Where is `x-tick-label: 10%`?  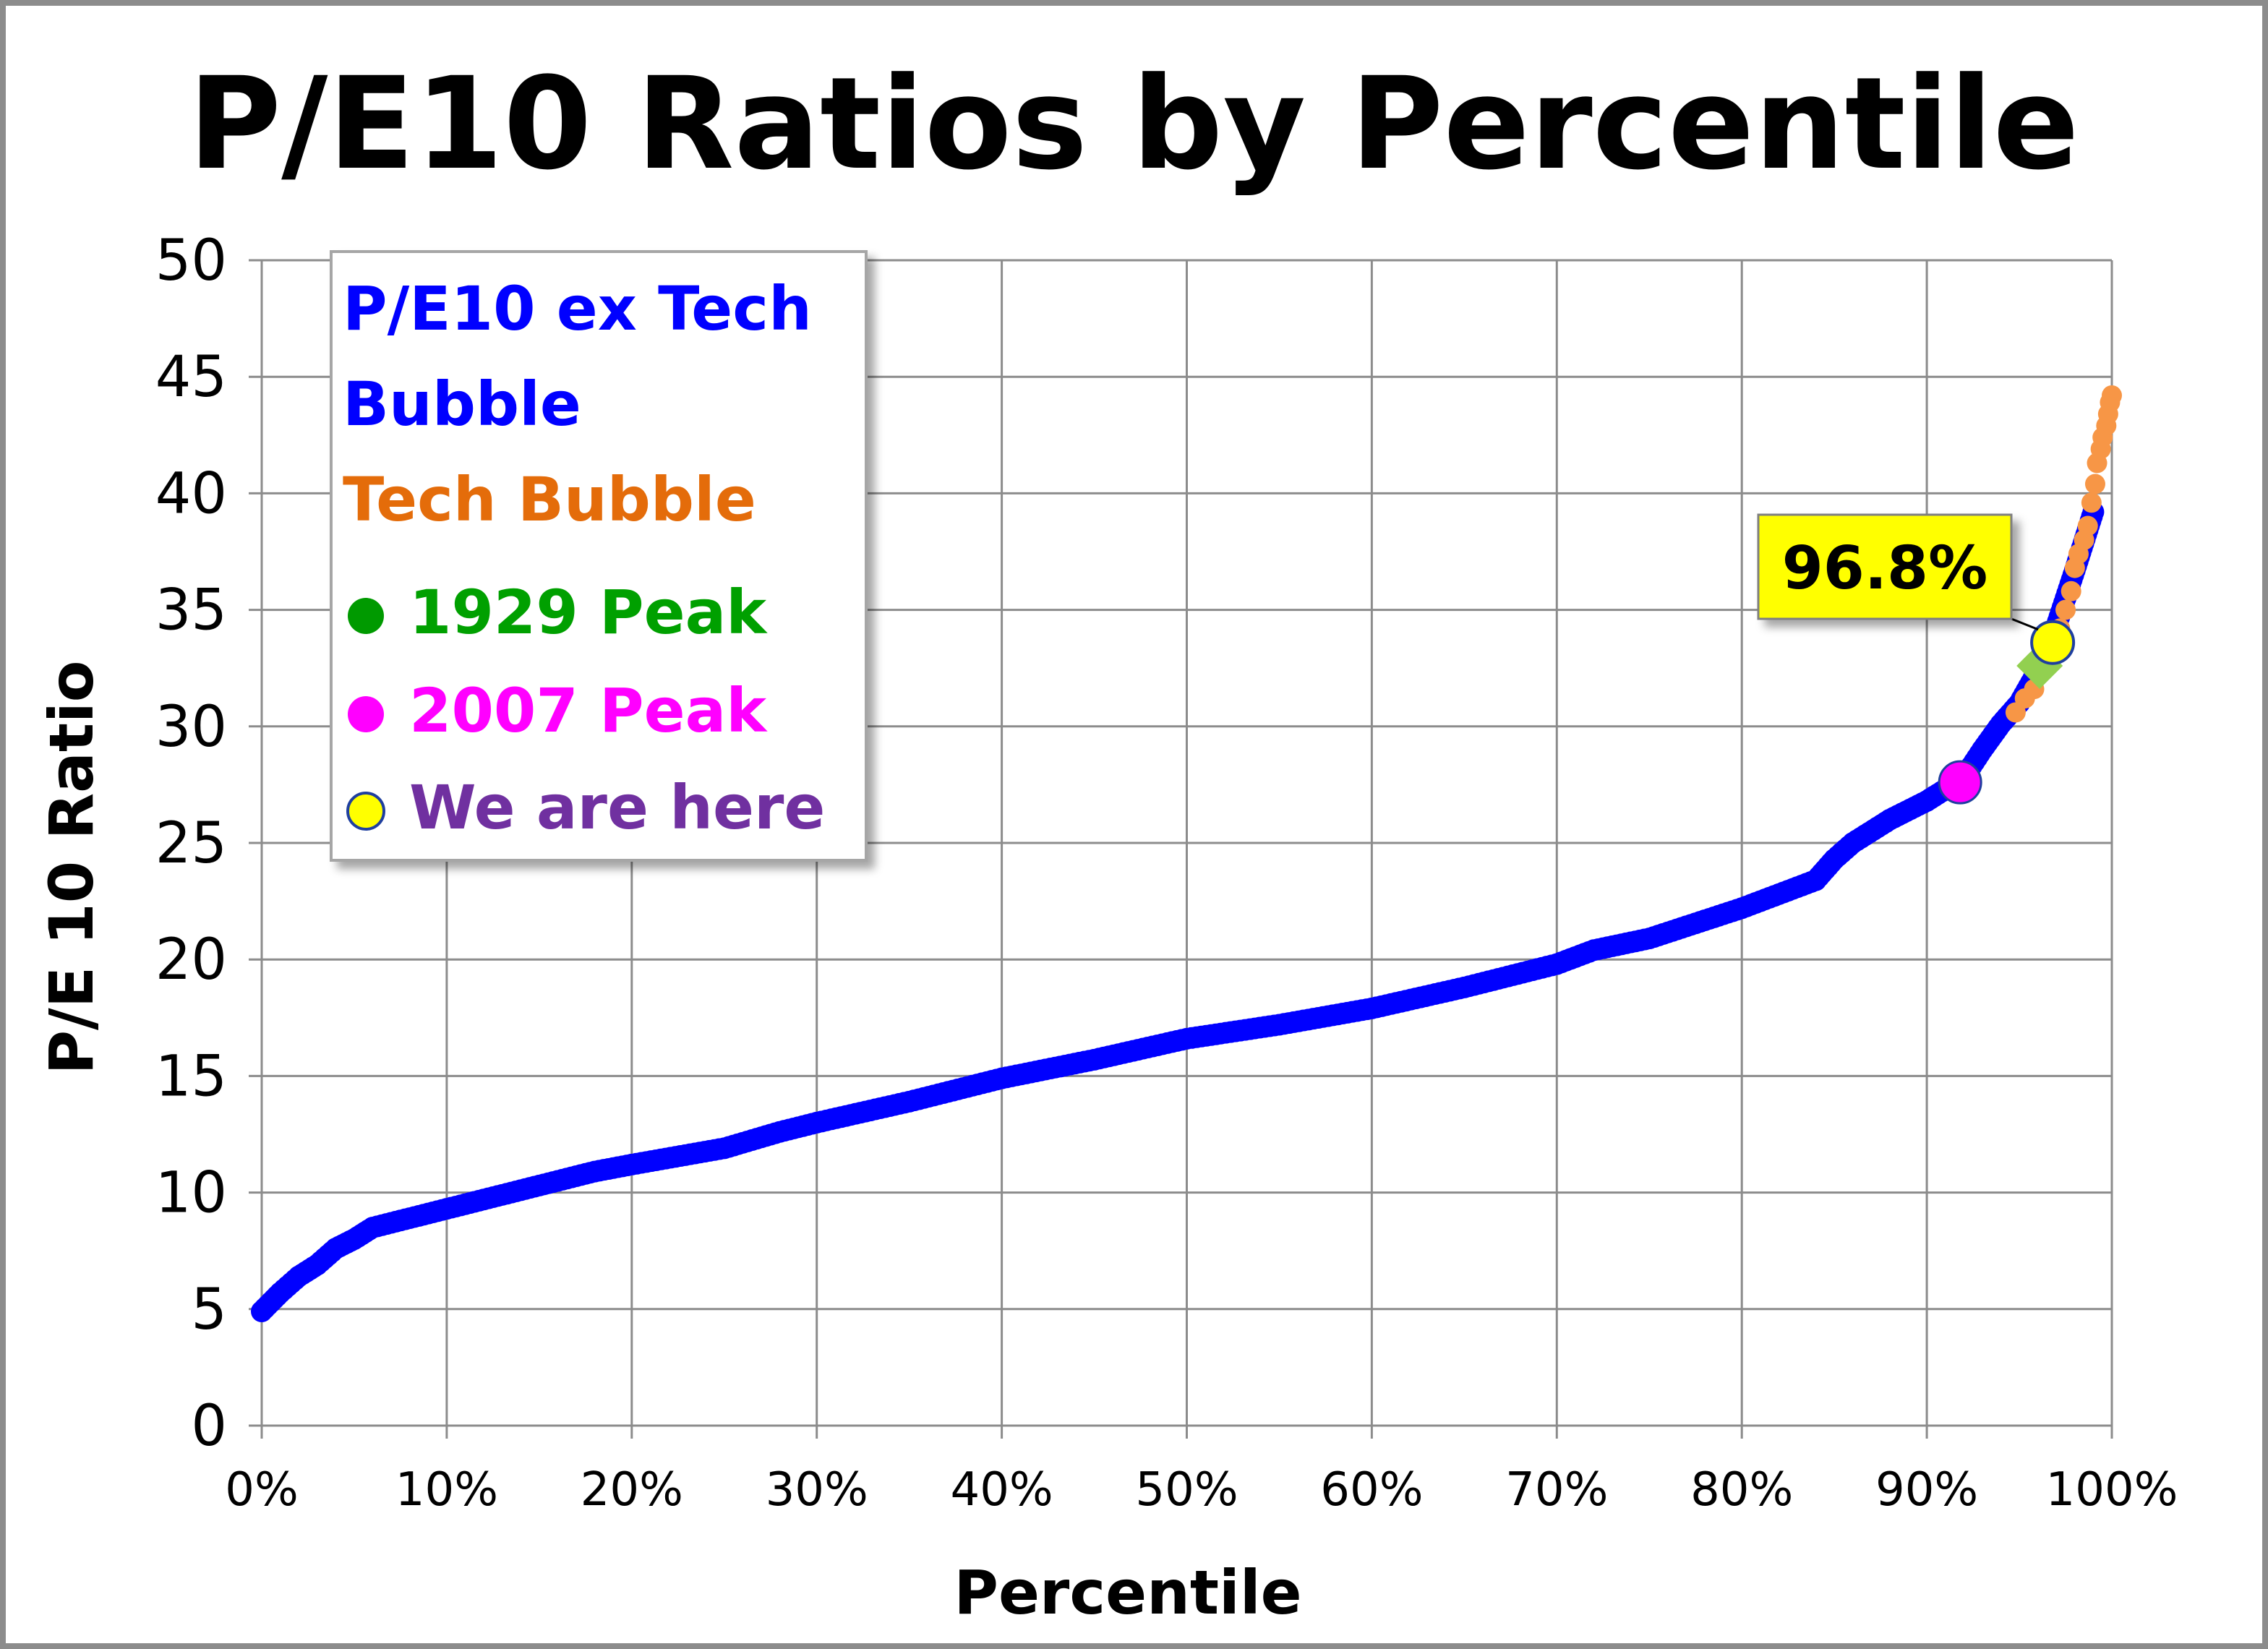
x-tick-label: 10% is located at coordinates (446, 1490).